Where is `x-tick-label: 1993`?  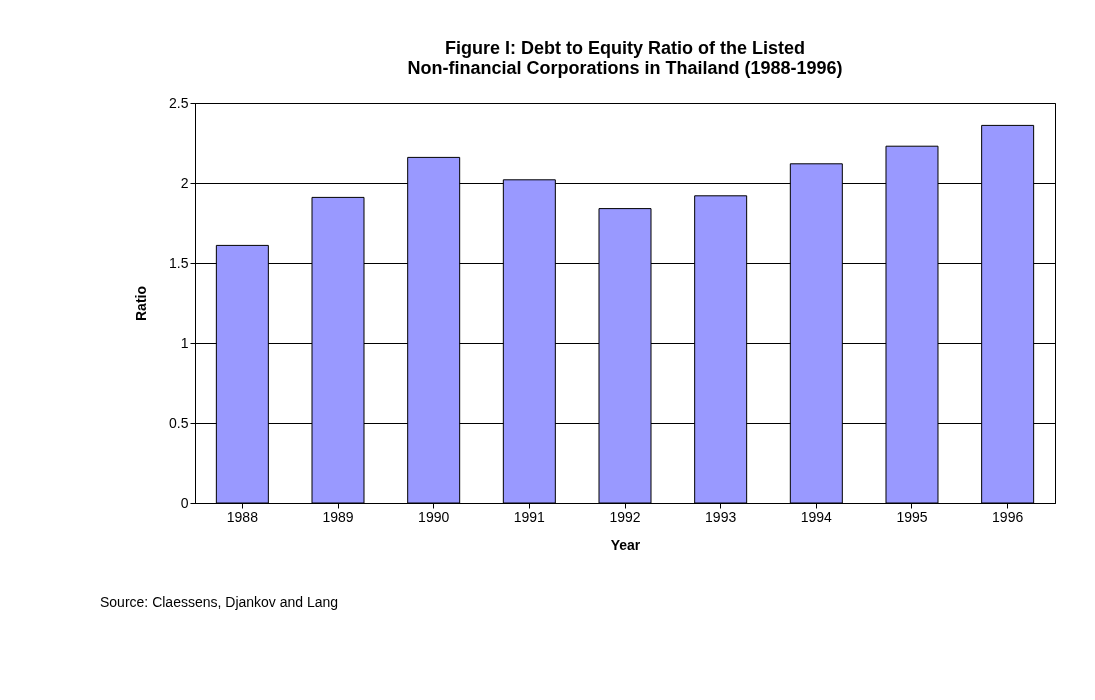
x-tick-label: 1993 is located at coordinates (721, 516).